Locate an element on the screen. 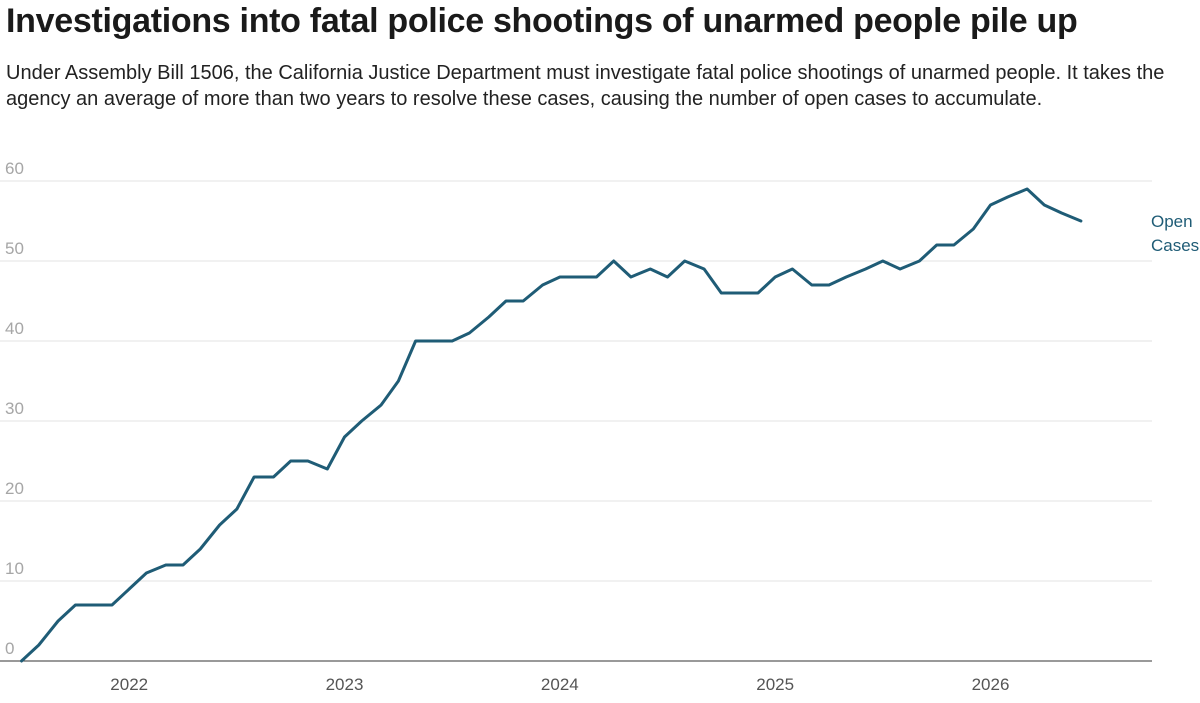 The width and height of the screenshot is (1200, 703). series-label-line: Cases is located at coordinates (1175, 245).